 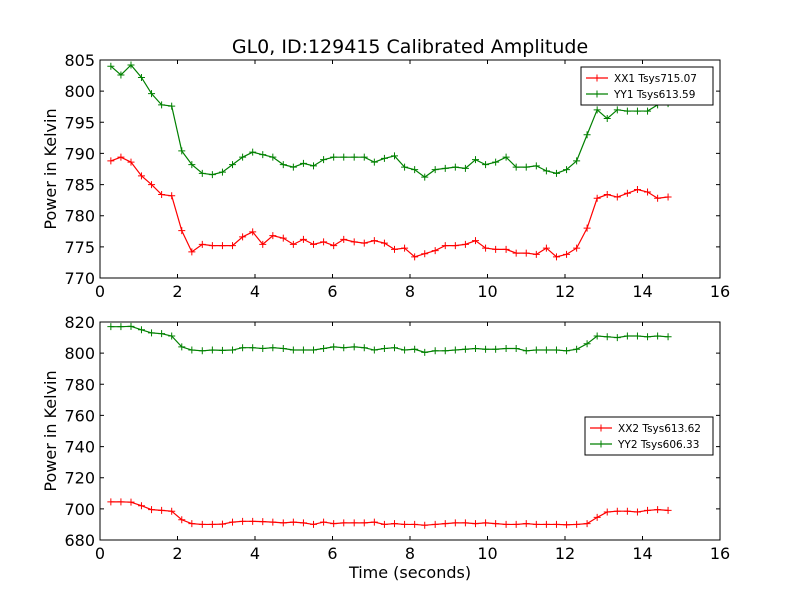 I want to click on y-tick-label: 700, so click(x=79, y=509).